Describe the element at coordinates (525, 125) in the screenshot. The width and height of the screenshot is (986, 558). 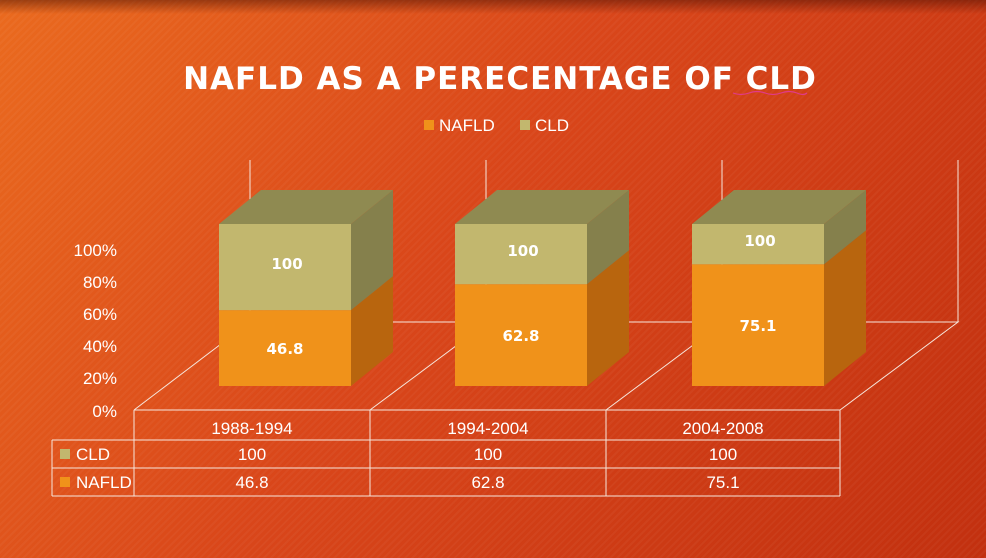
I see `legend-swatch-cld` at that location.